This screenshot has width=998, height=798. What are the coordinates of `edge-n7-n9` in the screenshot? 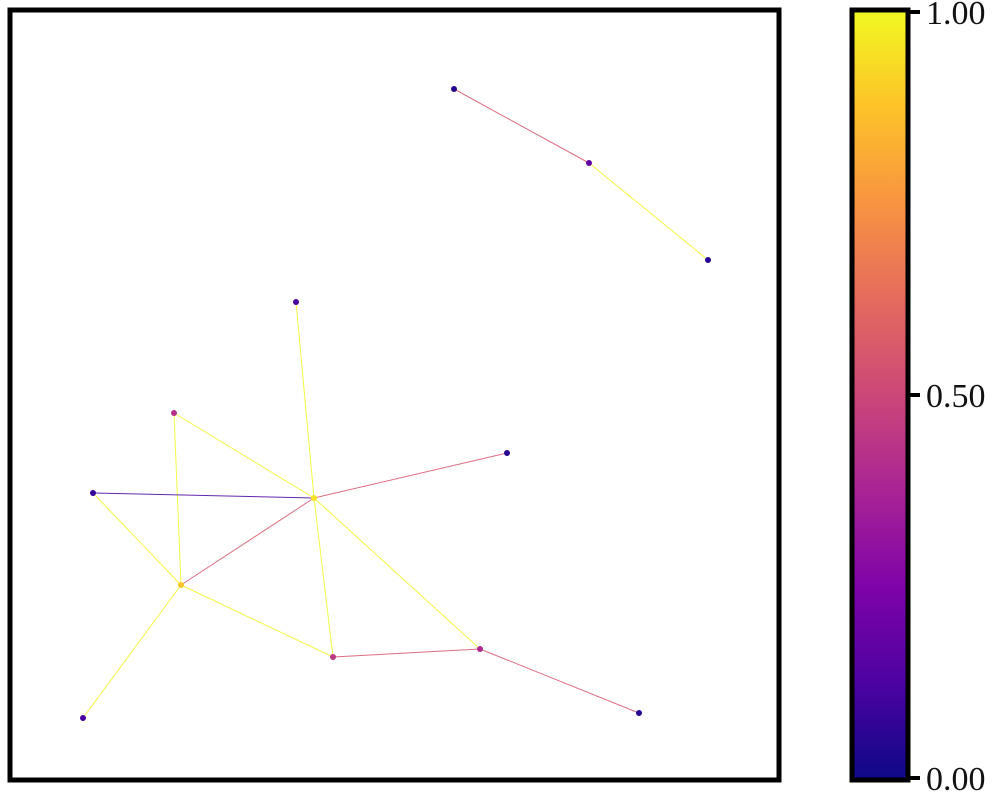 It's located at (137, 539).